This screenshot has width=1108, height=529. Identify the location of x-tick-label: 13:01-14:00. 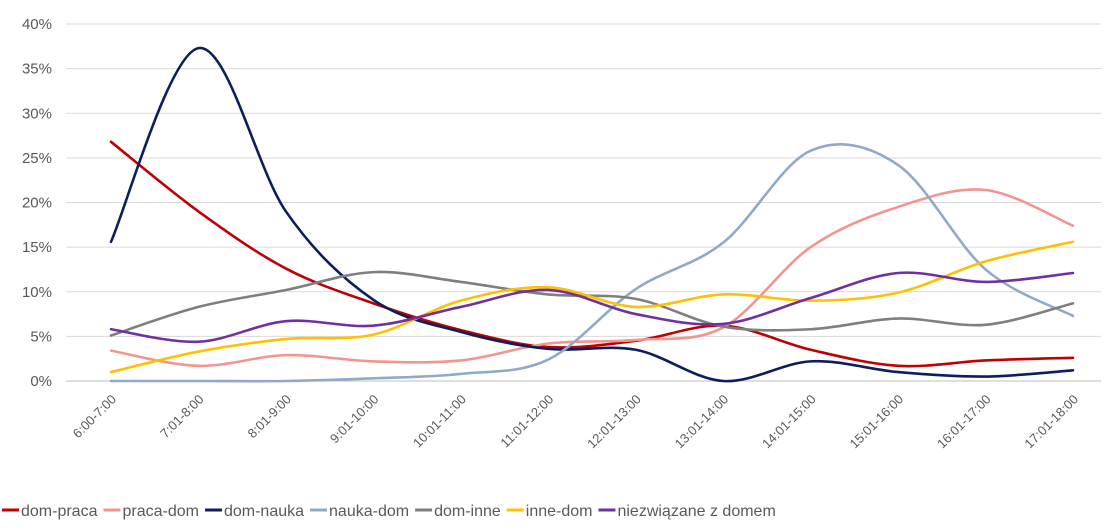
(702, 422).